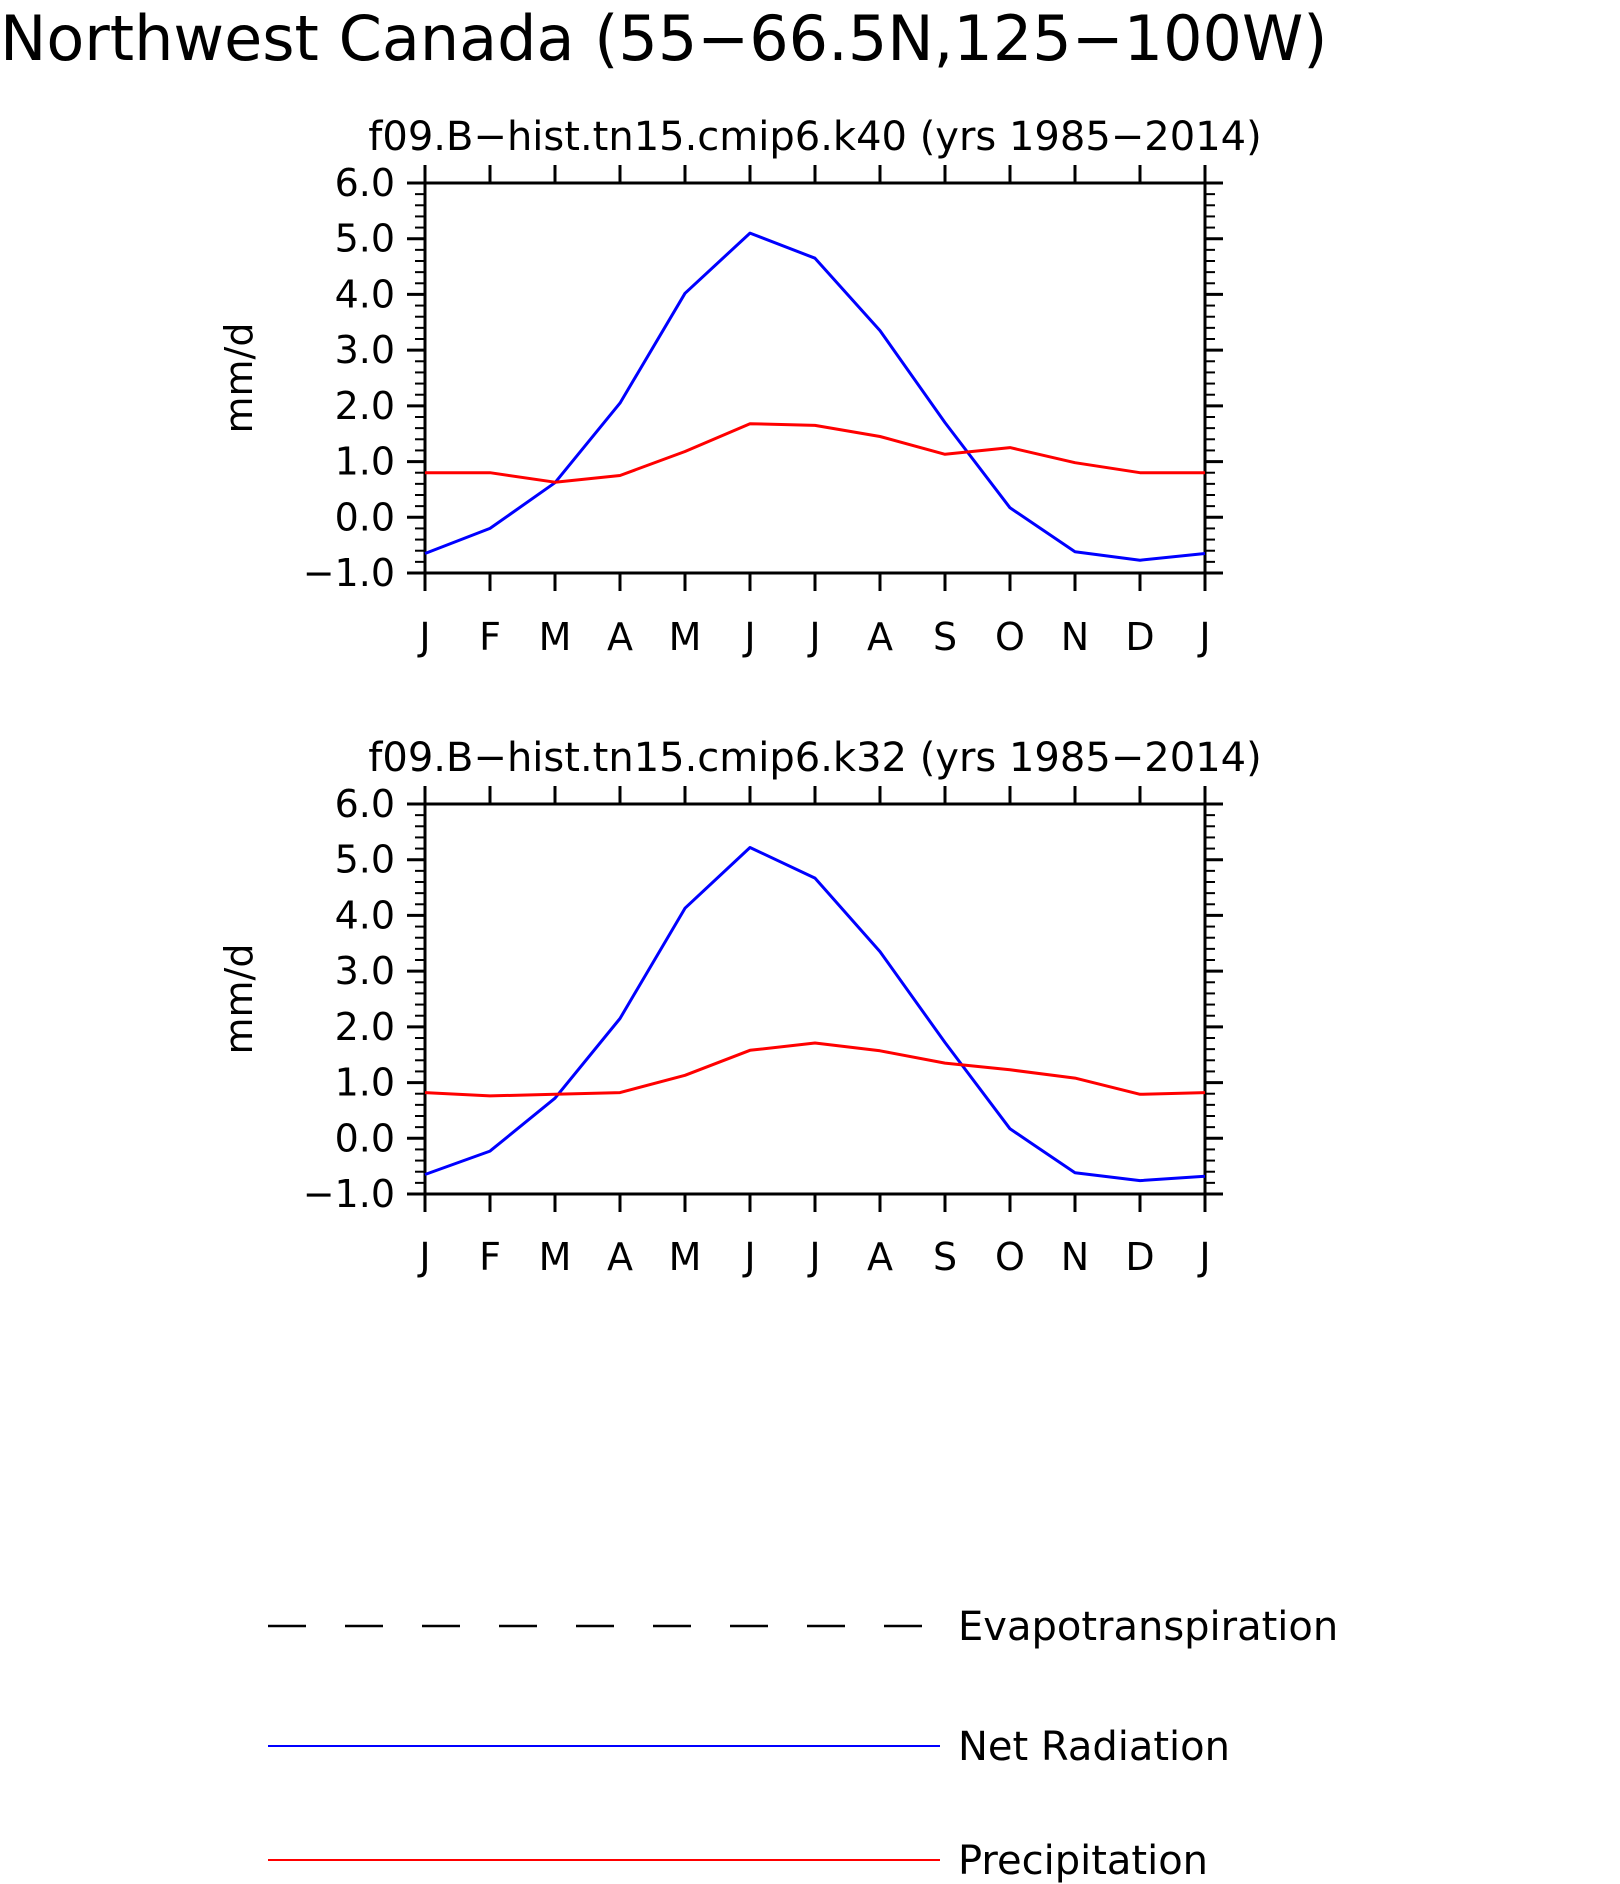 Image resolution: width=1620 pixels, height=1884 pixels. What do you see at coordinates (1094, 1747) in the screenshot?
I see `legend-label: Net Radiation` at bounding box center [1094, 1747].